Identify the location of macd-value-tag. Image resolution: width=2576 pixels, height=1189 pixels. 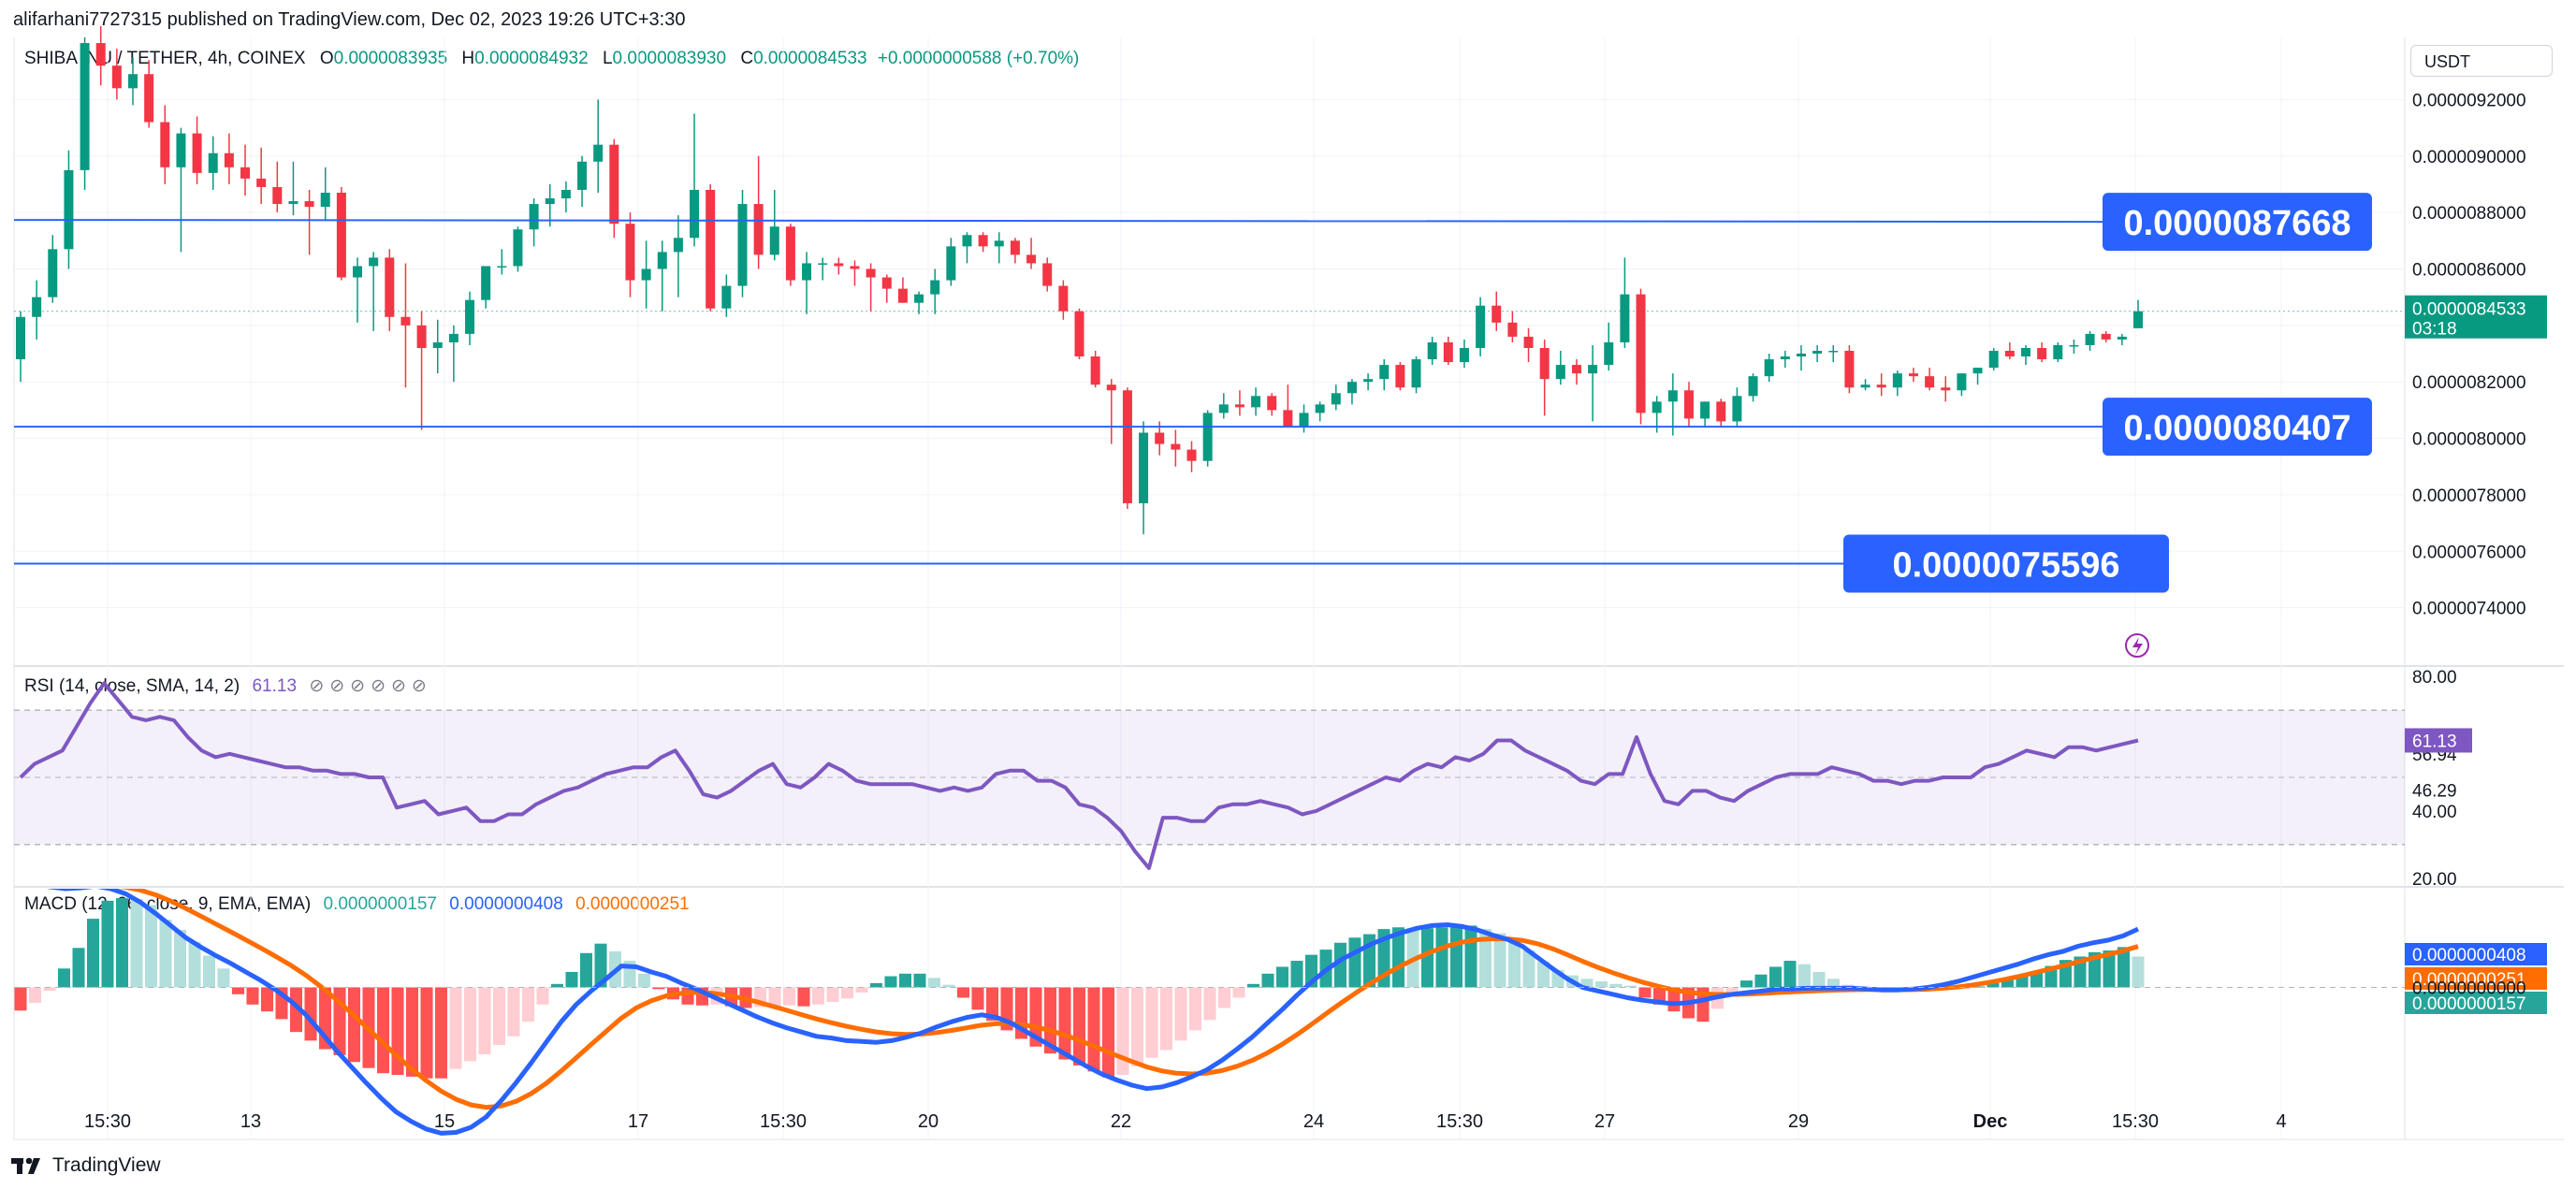
(2476, 954).